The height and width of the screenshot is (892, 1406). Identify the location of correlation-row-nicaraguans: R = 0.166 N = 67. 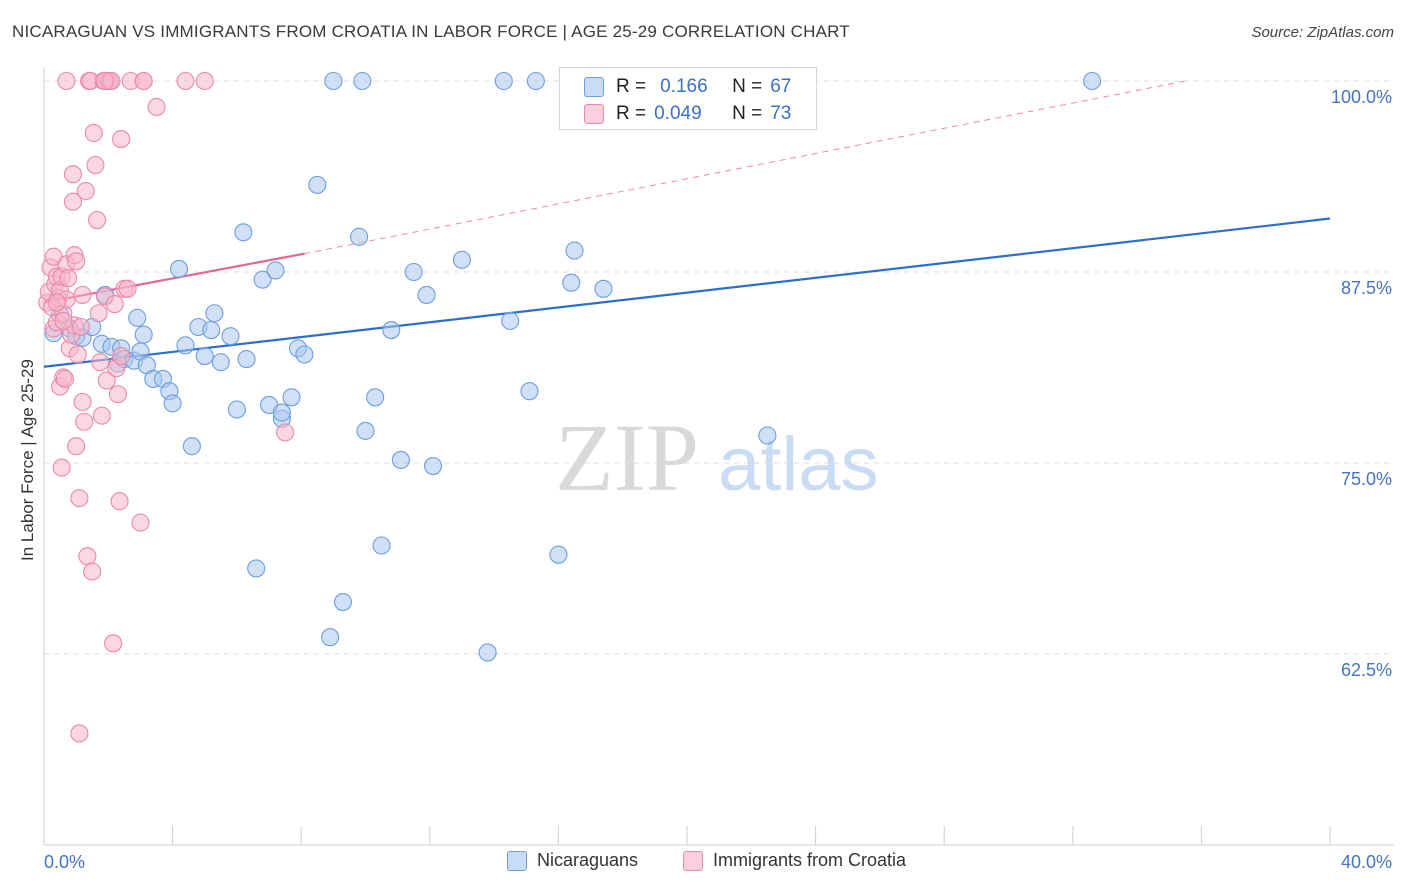
(687, 87).